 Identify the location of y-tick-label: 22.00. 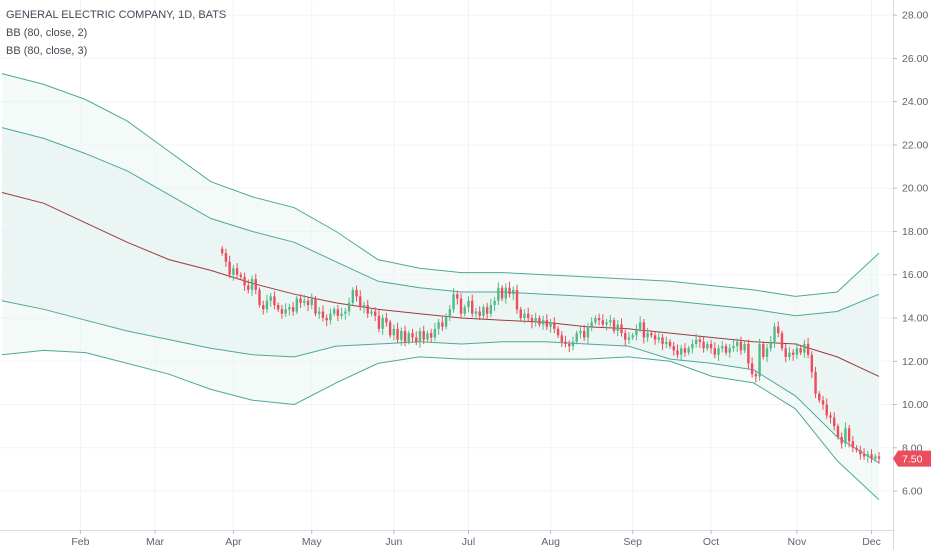
(915, 145).